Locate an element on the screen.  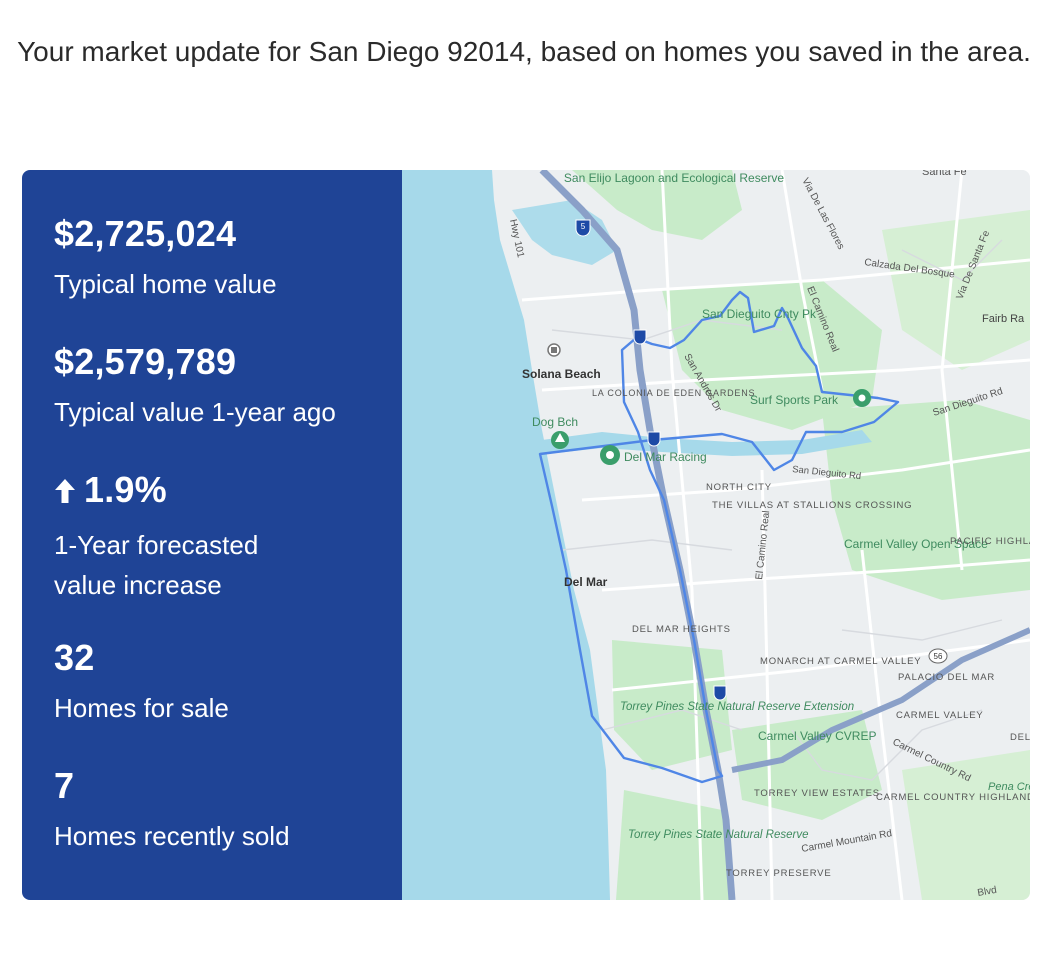
label-san-dieguito-park: San Dieguito Cnty Pk is located at coordinates (759, 314).